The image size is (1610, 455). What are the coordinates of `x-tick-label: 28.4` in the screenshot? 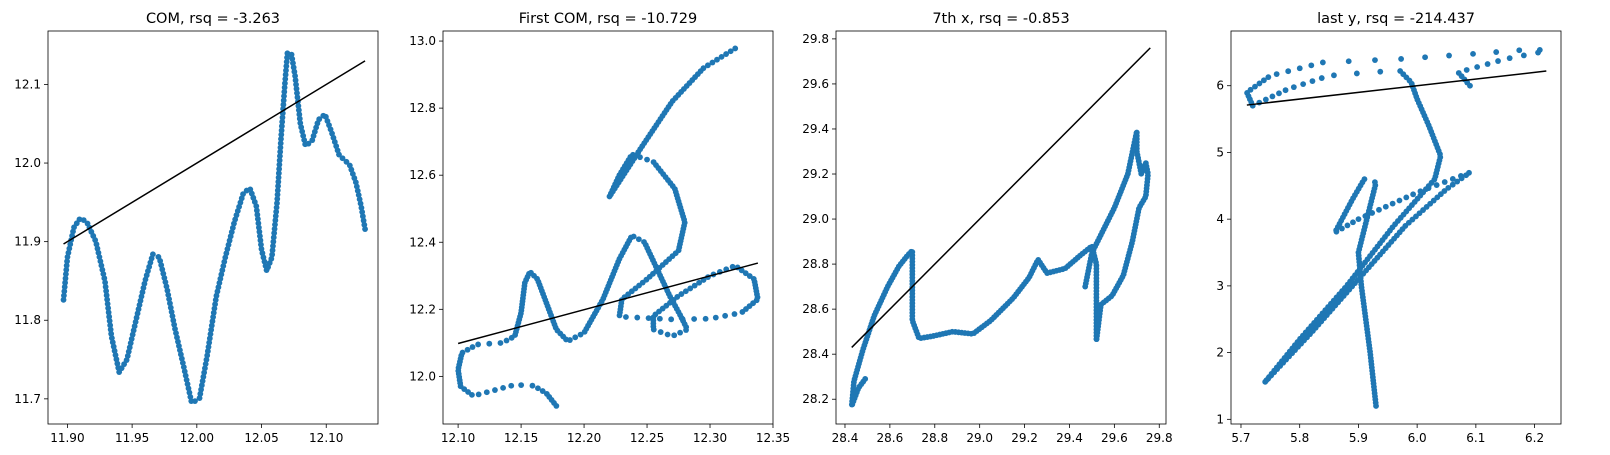 It's located at (845, 438).